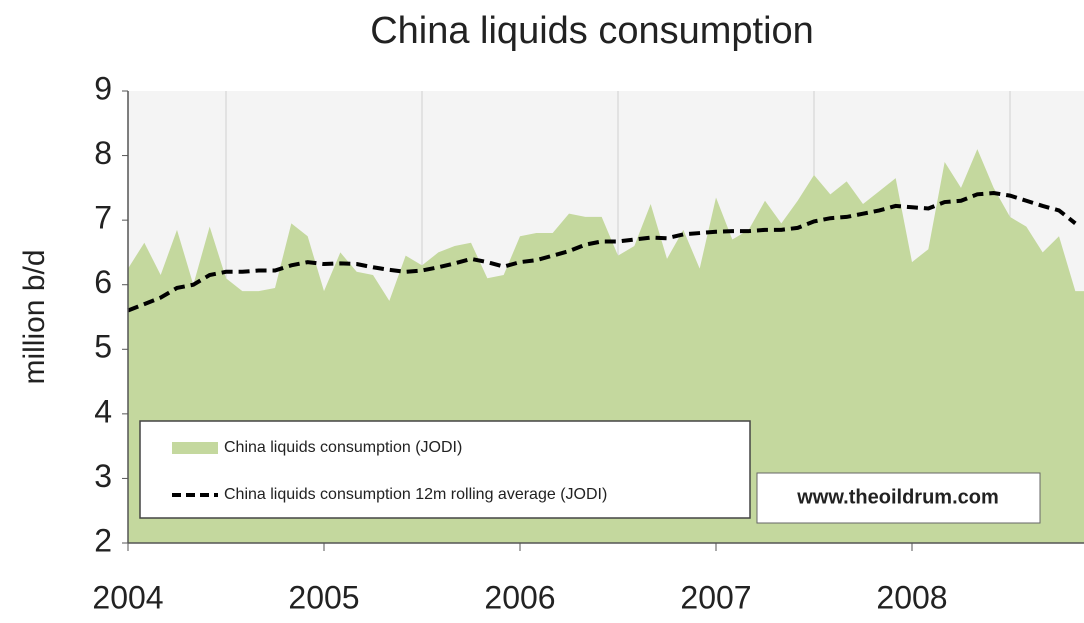 This screenshot has width=1084, height=623. Describe the element at coordinates (127, 597) in the screenshot. I see `x-tick-label: 2004` at that location.